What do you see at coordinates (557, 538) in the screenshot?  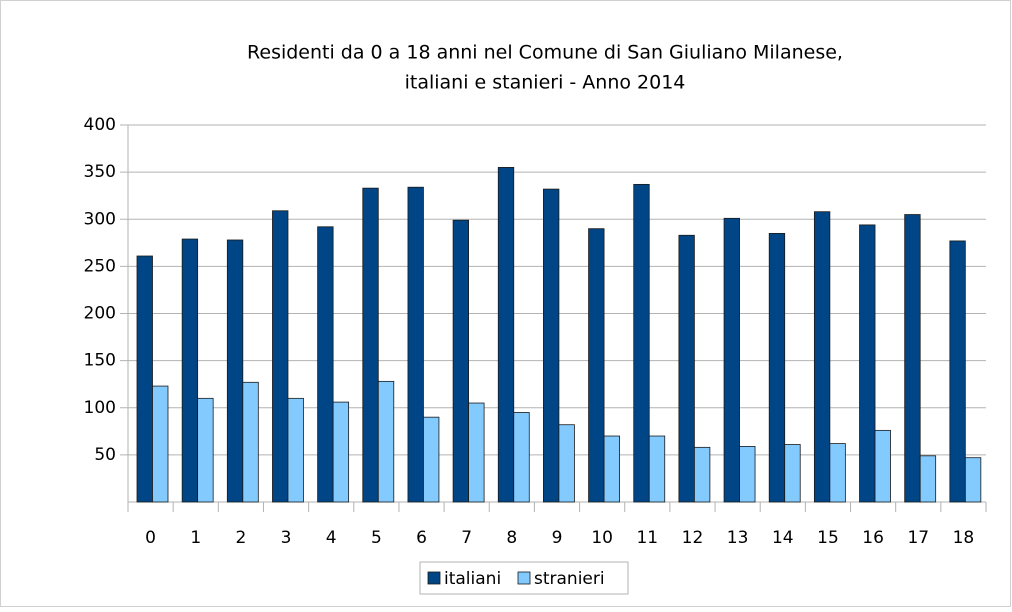 I see `x-tick-label: 9` at bounding box center [557, 538].